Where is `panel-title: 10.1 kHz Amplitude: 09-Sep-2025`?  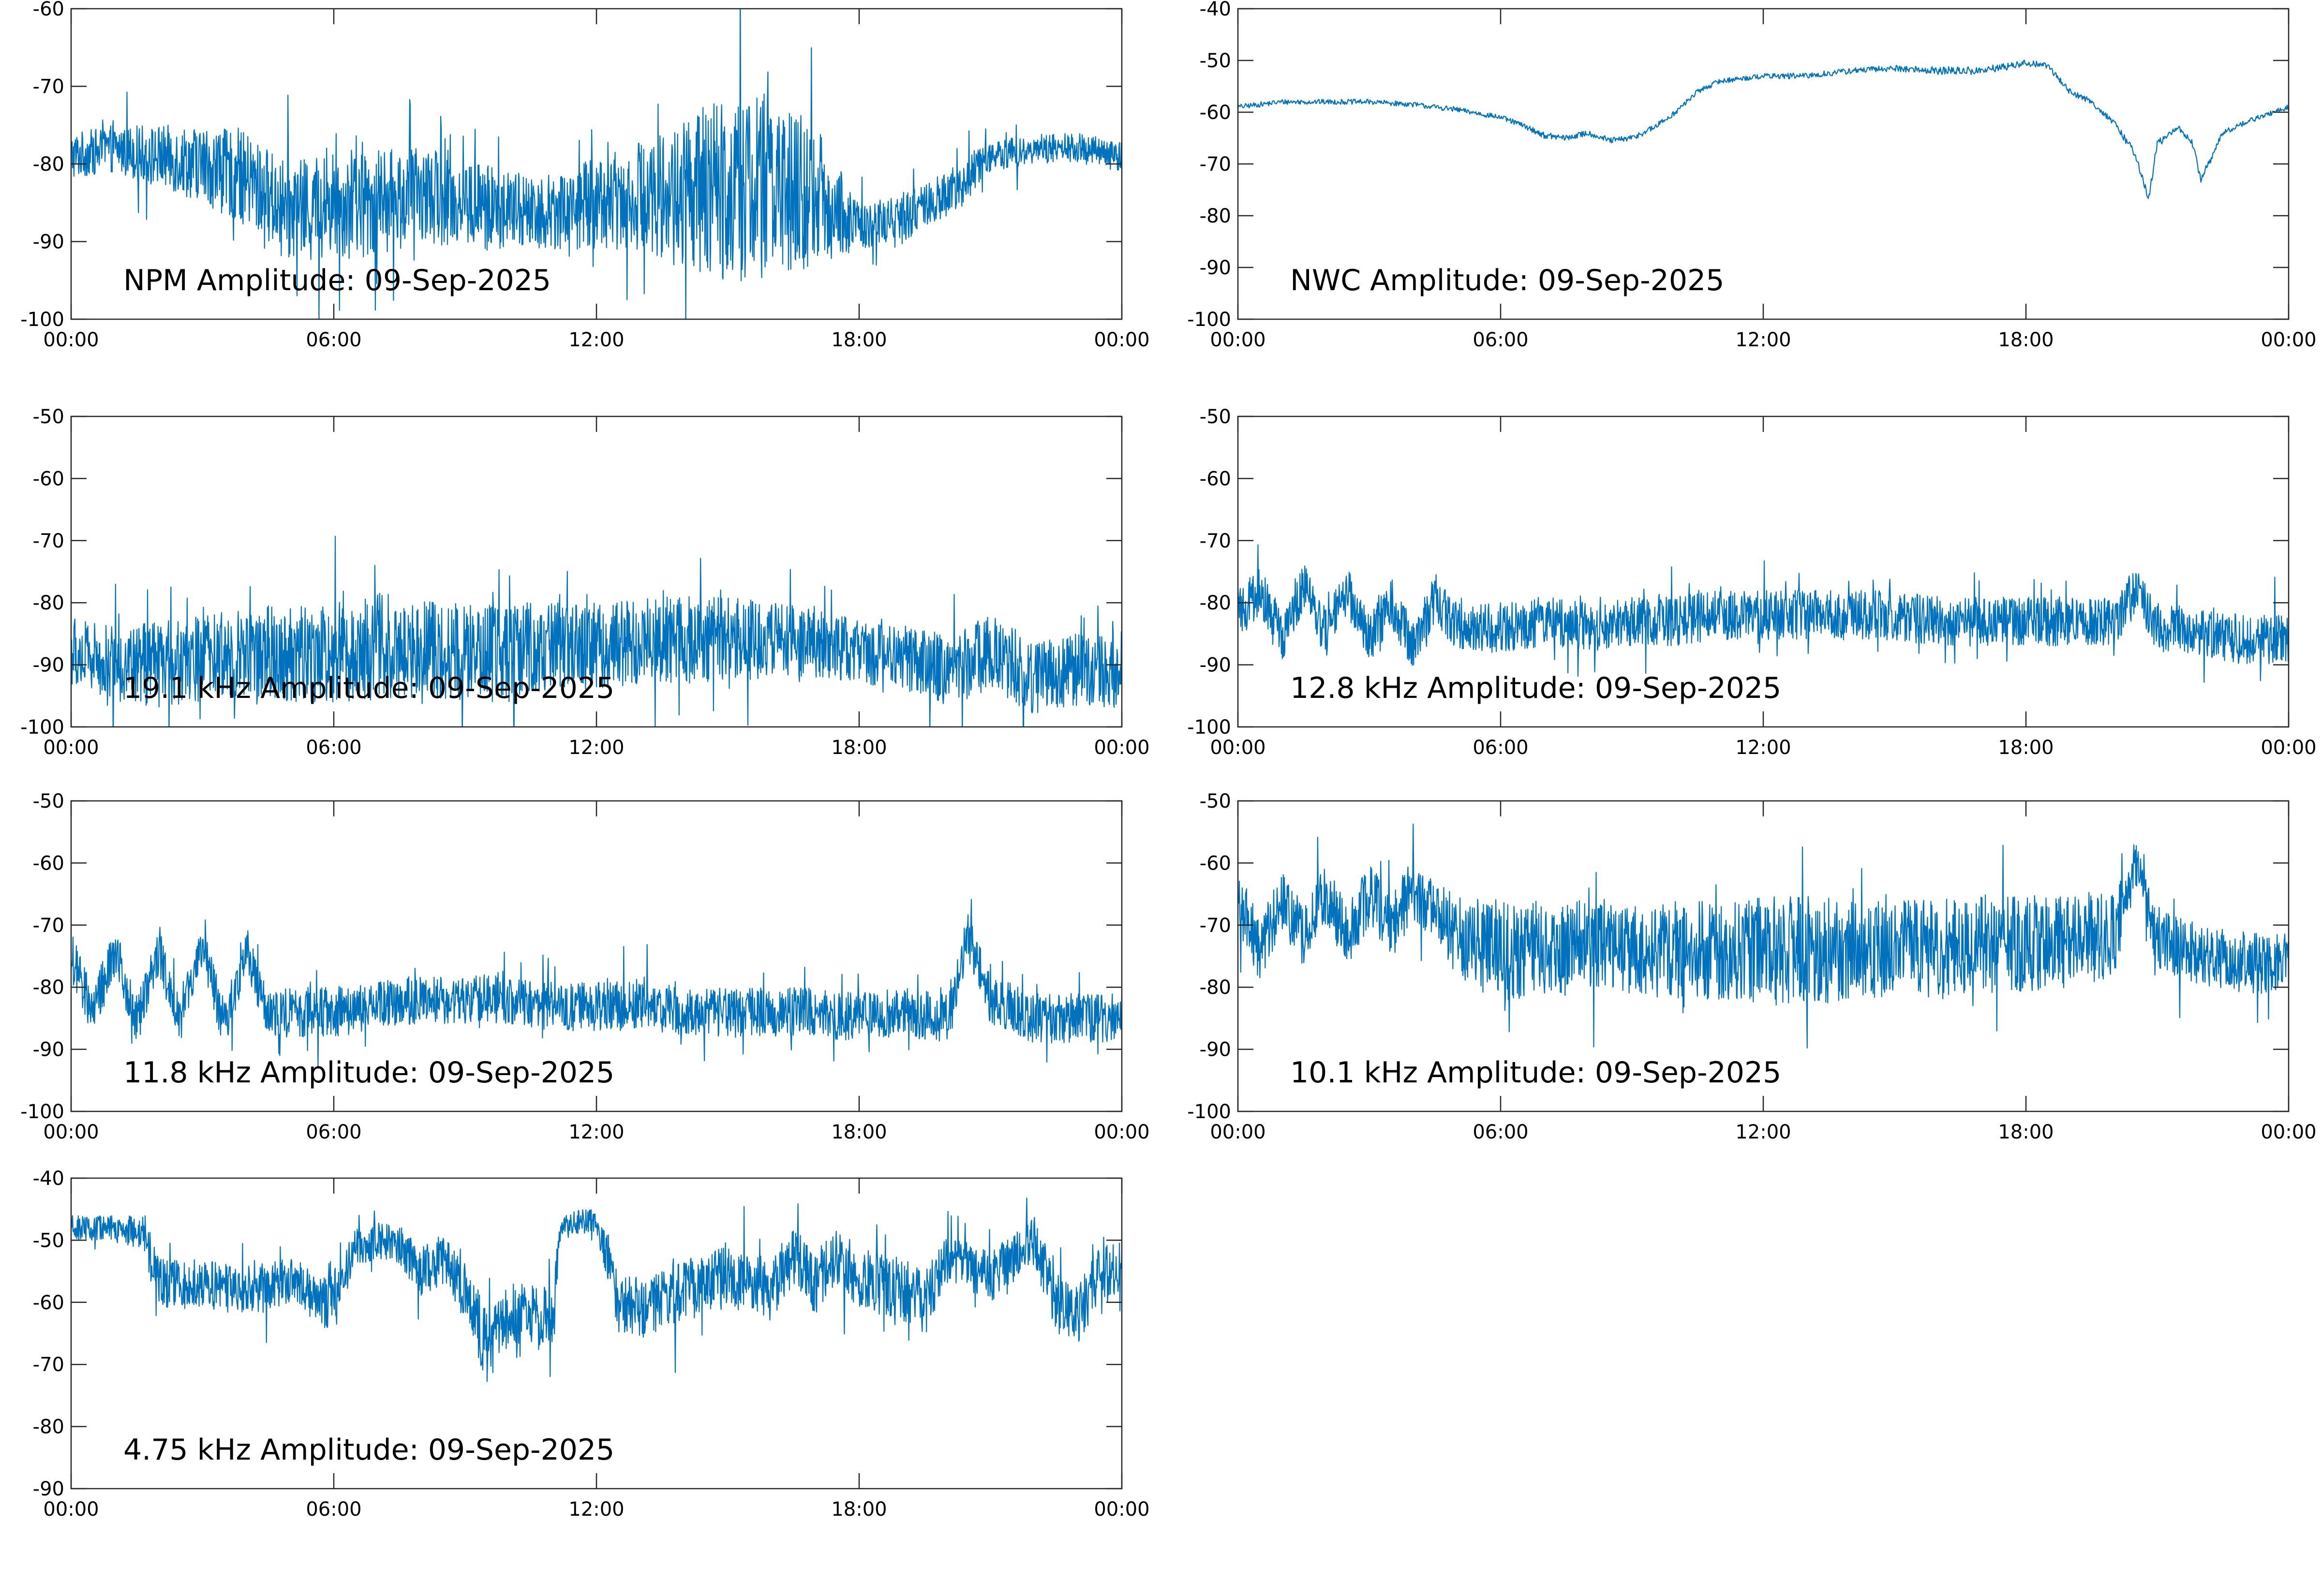
panel-title: 10.1 kHz Amplitude: 09-Sep-2025 is located at coordinates (1535, 1073).